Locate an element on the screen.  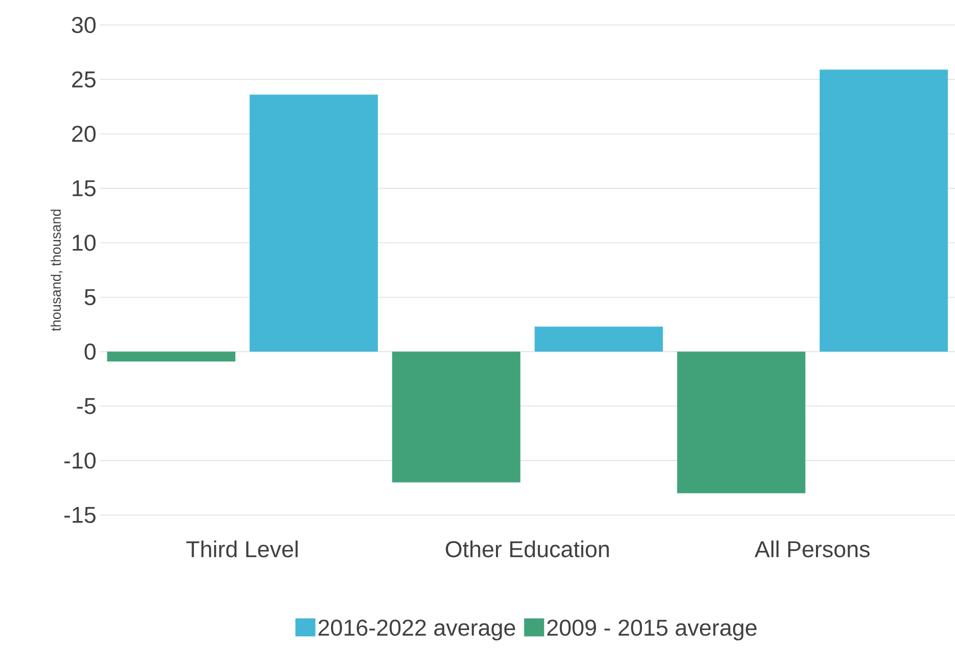
x-tick-label: Third Level is located at coordinates (242, 549).